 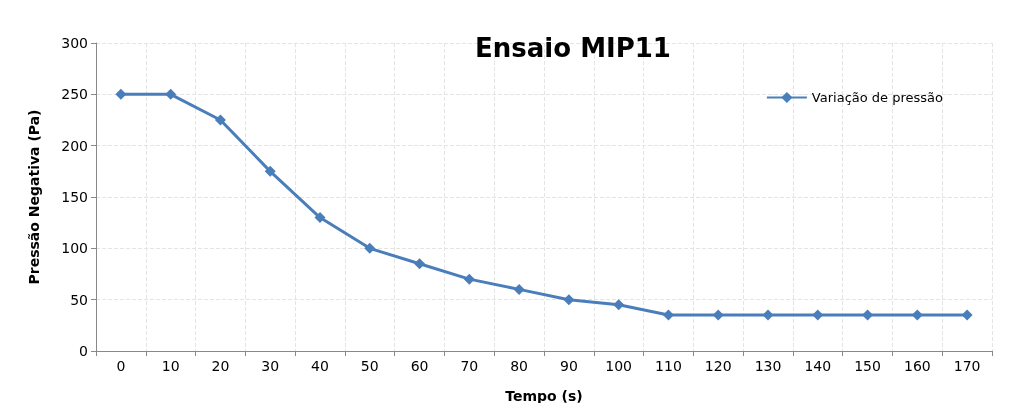 What do you see at coordinates (74, 145) in the screenshot?
I see `y-tick-label: 200` at bounding box center [74, 145].